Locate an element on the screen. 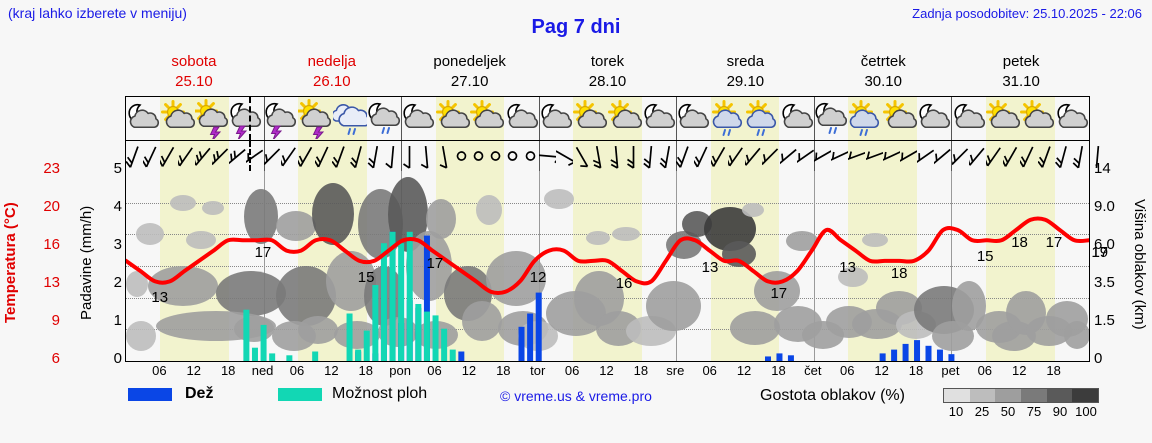  rain-legend-swatch is located at coordinates (150, 394).